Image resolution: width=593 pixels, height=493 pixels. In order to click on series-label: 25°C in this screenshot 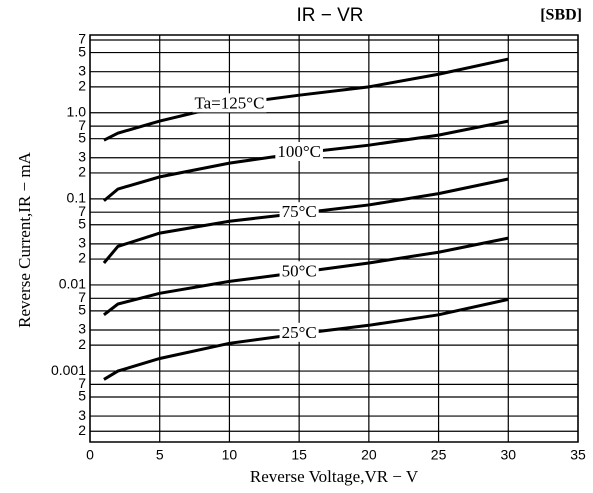, I will do `click(299, 332)`.